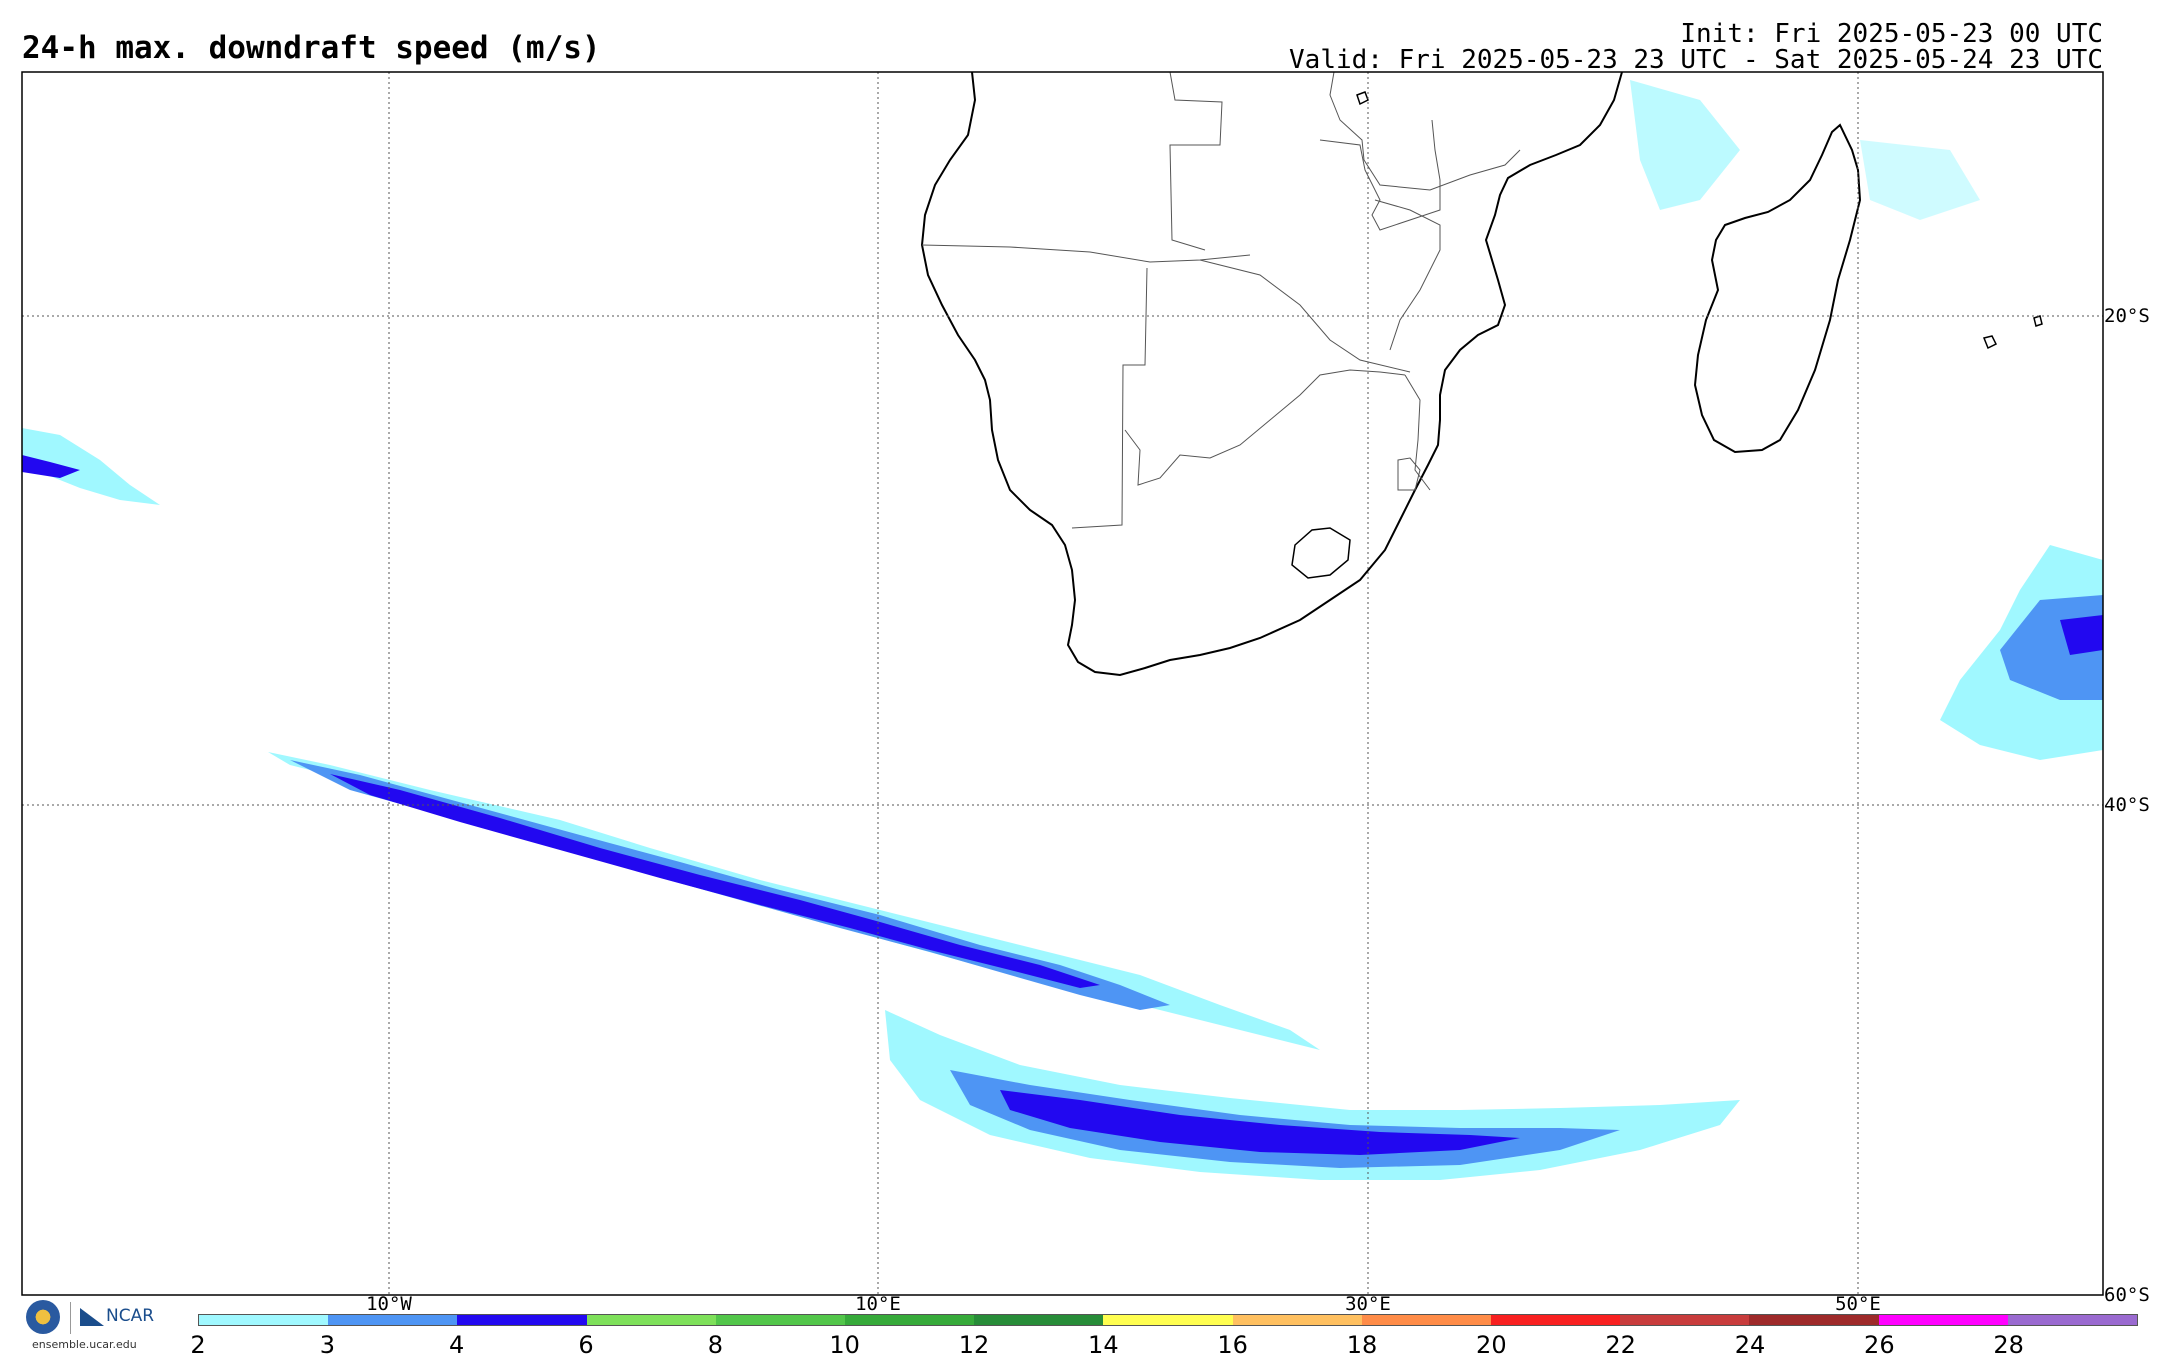 Image resolution: width=2160 pixels, height=1359 pixels. I want to click on border-zambia-malawi, so click(1380, 175).